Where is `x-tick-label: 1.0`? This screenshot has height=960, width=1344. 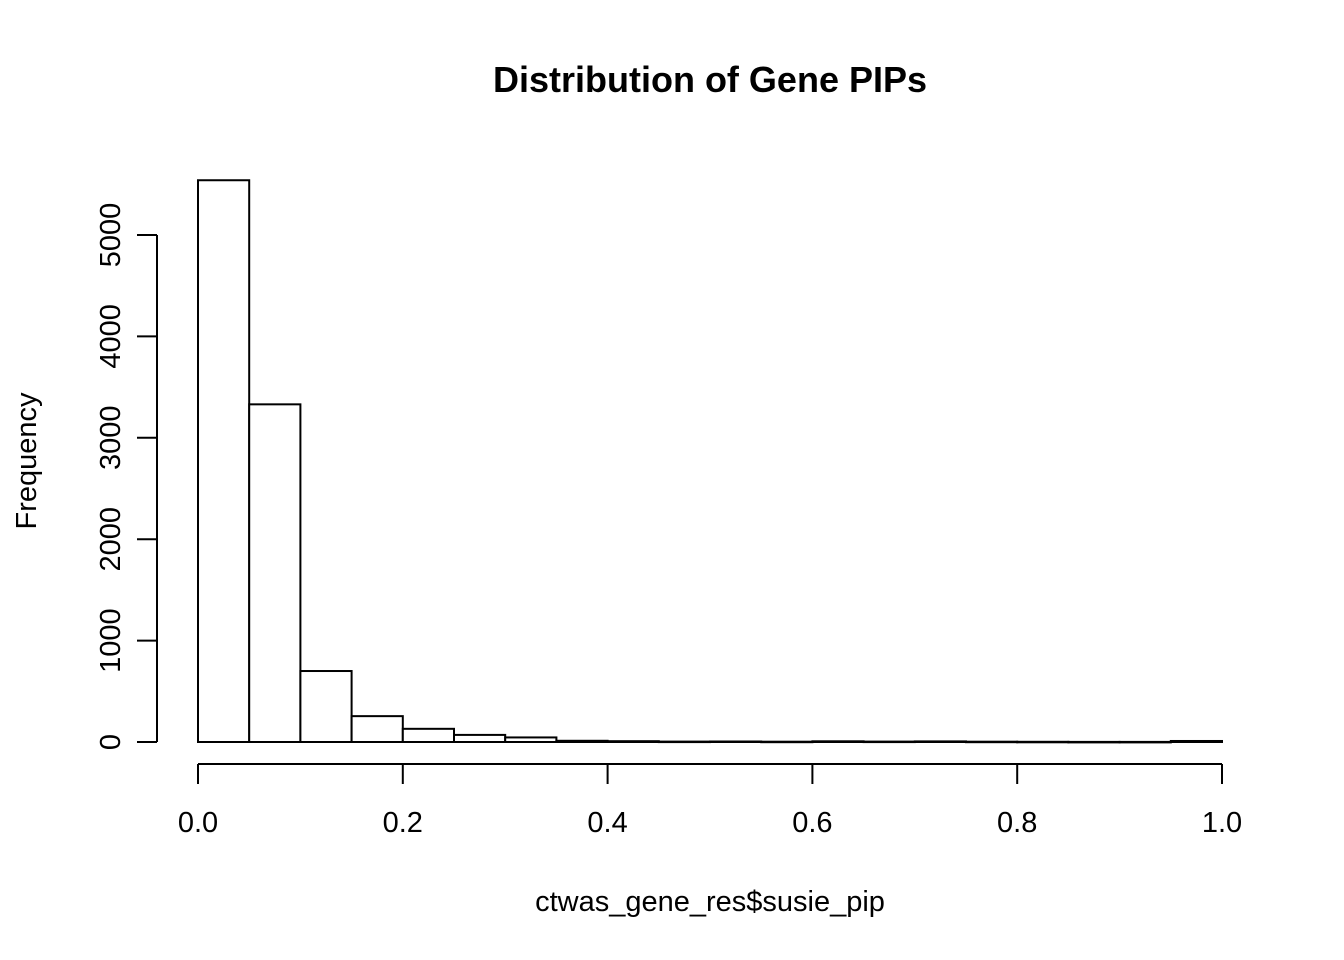
x-tick-label: 1.0 is located at coordinates (1222, 823).